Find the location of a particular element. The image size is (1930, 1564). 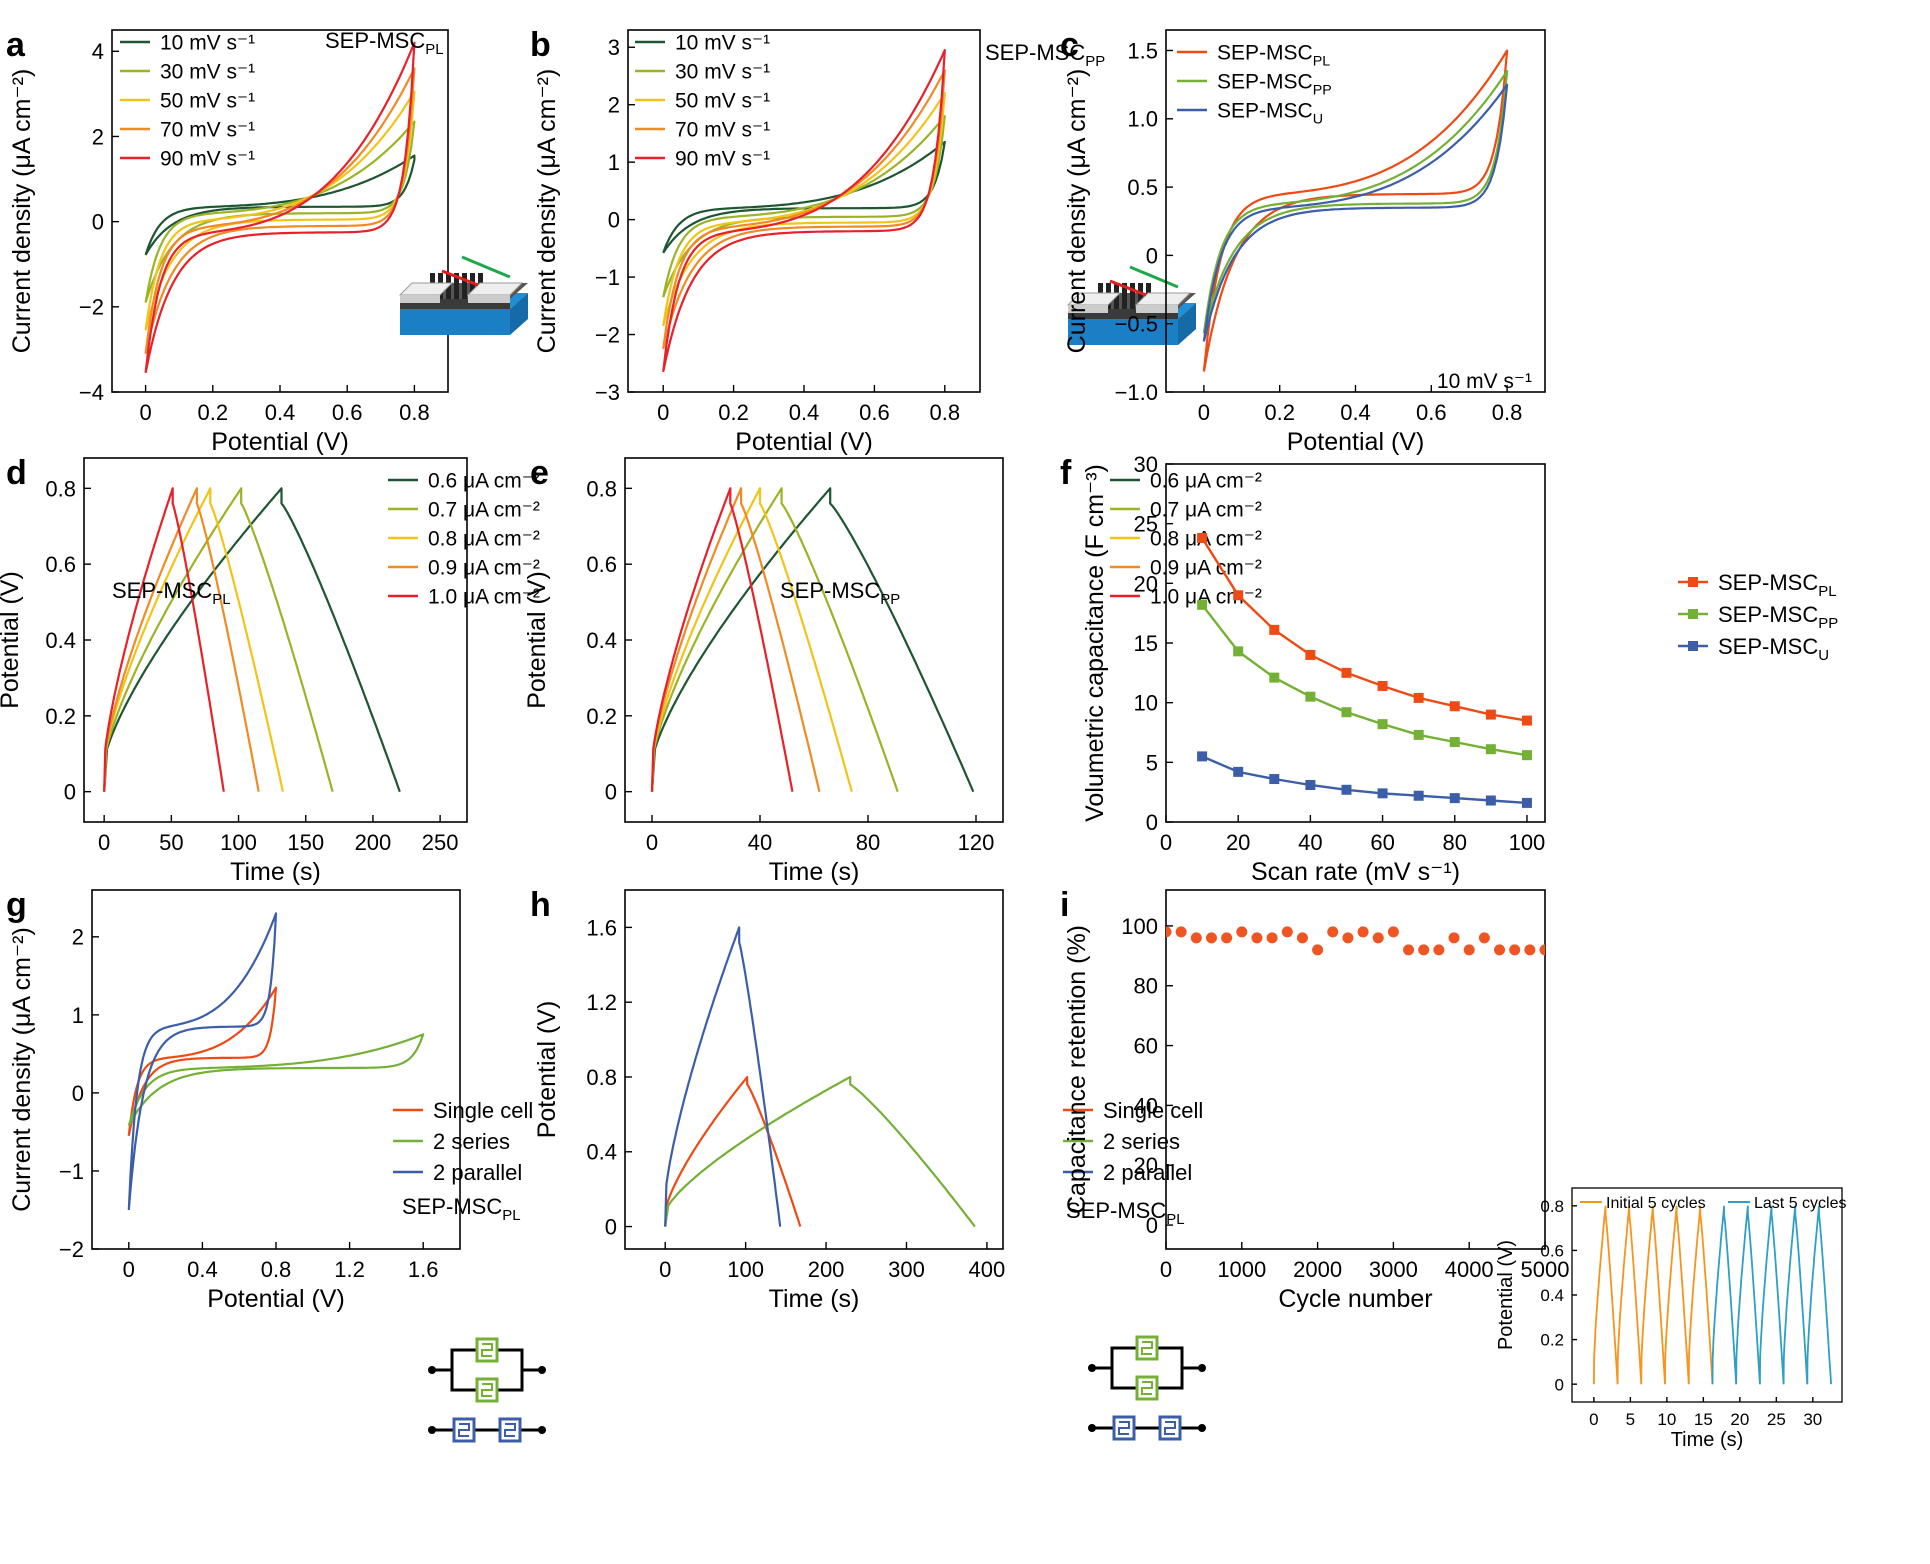

y-axis-label: Volumetric capacitance (F cm⁻³) is located at coordinates (1095, 643).